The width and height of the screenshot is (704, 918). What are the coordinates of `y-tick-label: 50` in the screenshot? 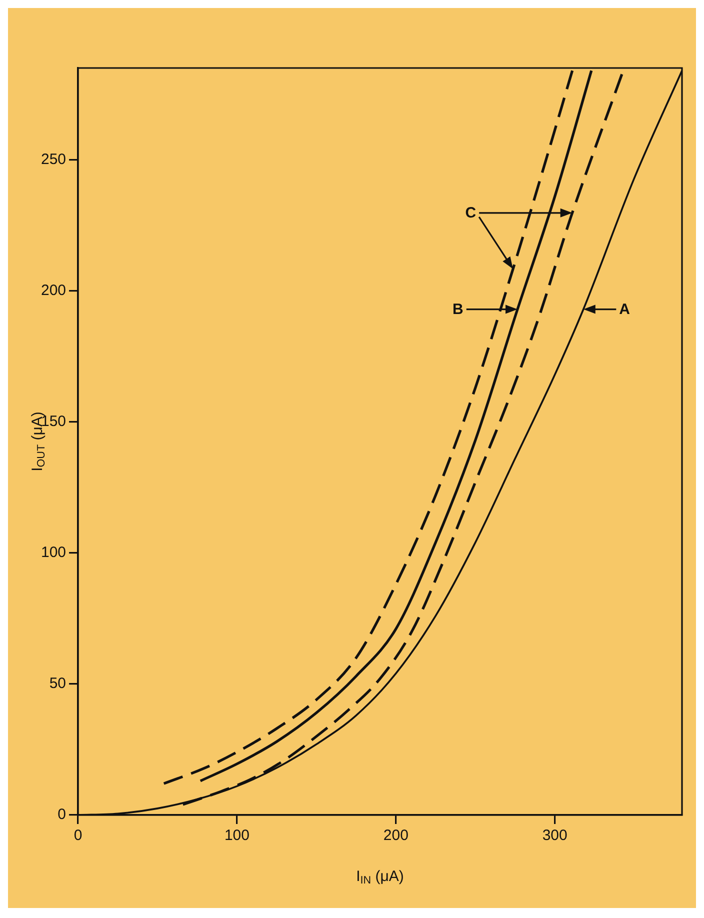 It's located at (57, 683).